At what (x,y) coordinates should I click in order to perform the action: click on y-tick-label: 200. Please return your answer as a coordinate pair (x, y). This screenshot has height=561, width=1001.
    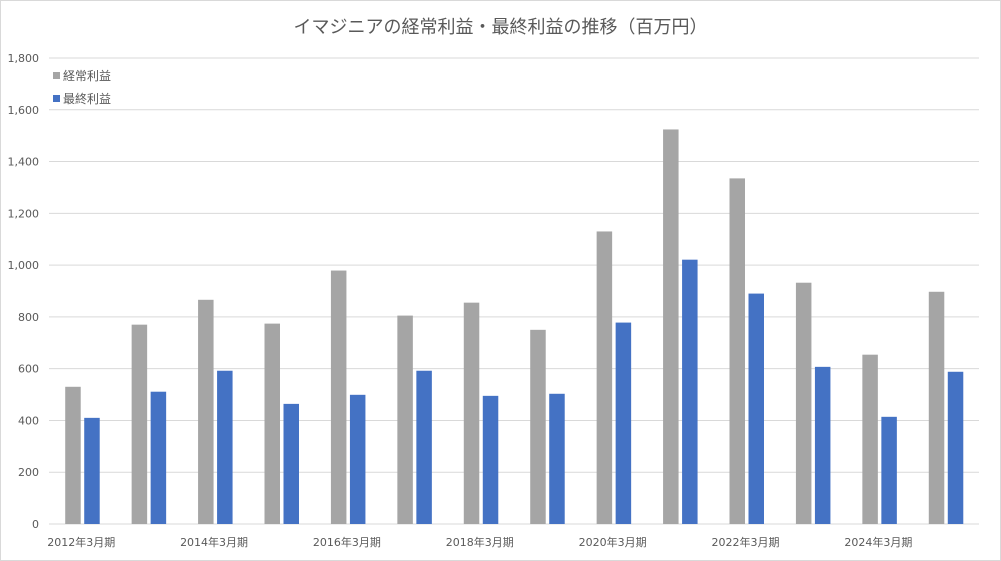
    Looking at the image, I should click on (28, 472).